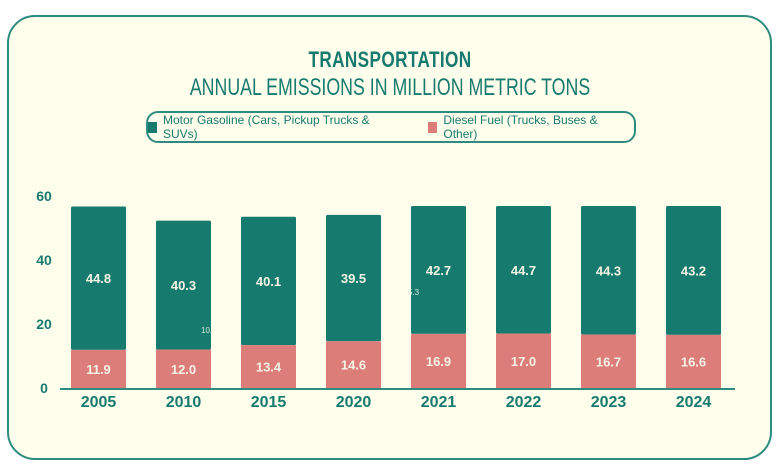  I want to click on data-label-diesel: 16.9, so click(438, 361).